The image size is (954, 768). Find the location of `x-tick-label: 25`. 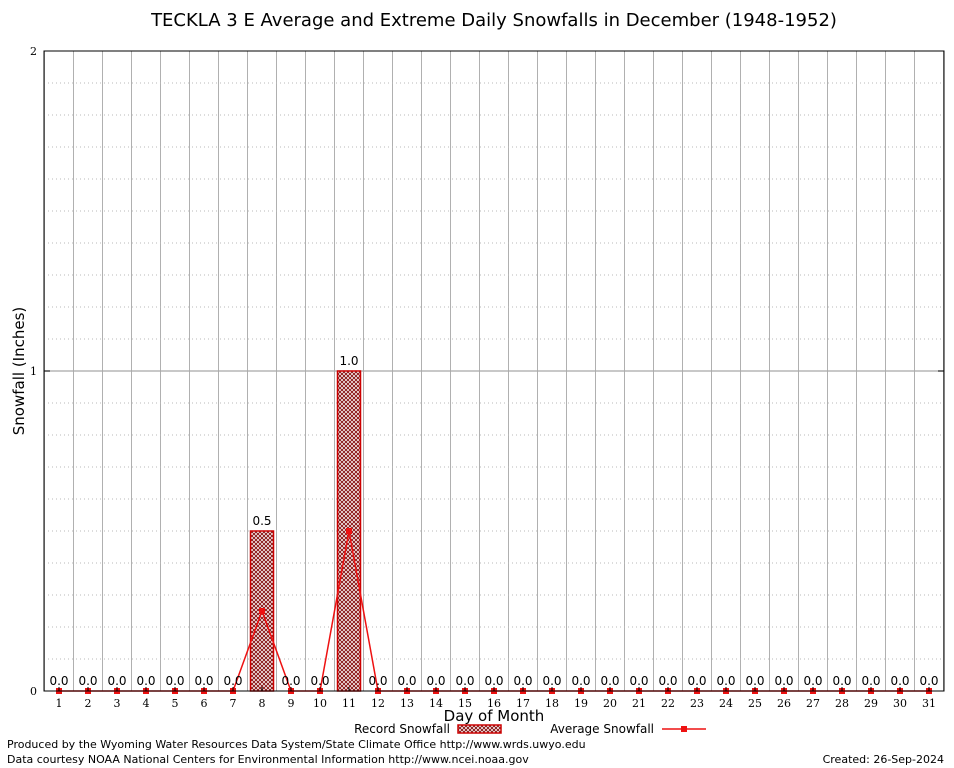

x-tick-label: 25 is located at coordinates (755, 703).